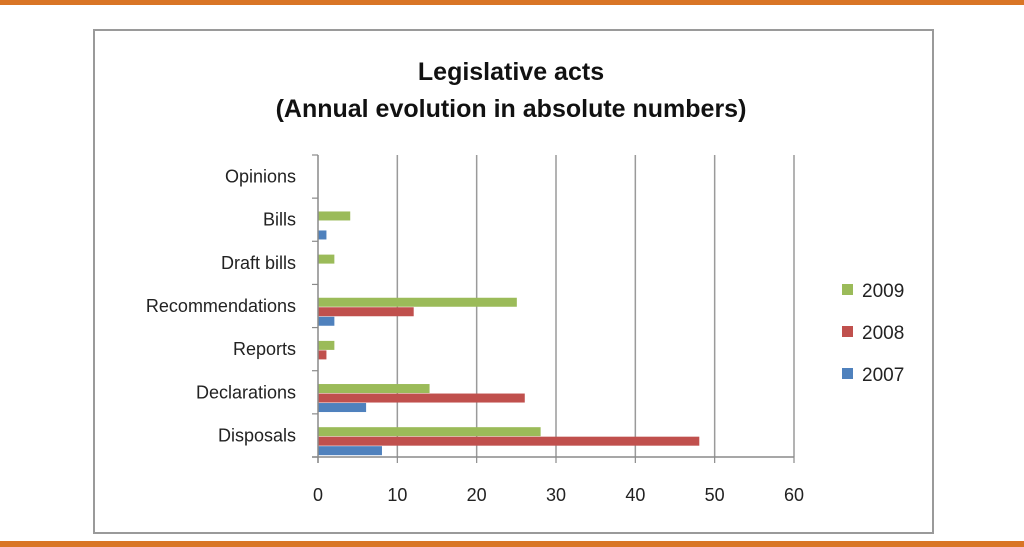 Image resolution: width=1024 pixels, height=547 pixels. I want to click on bar-2009-reports, so click(326, 345).